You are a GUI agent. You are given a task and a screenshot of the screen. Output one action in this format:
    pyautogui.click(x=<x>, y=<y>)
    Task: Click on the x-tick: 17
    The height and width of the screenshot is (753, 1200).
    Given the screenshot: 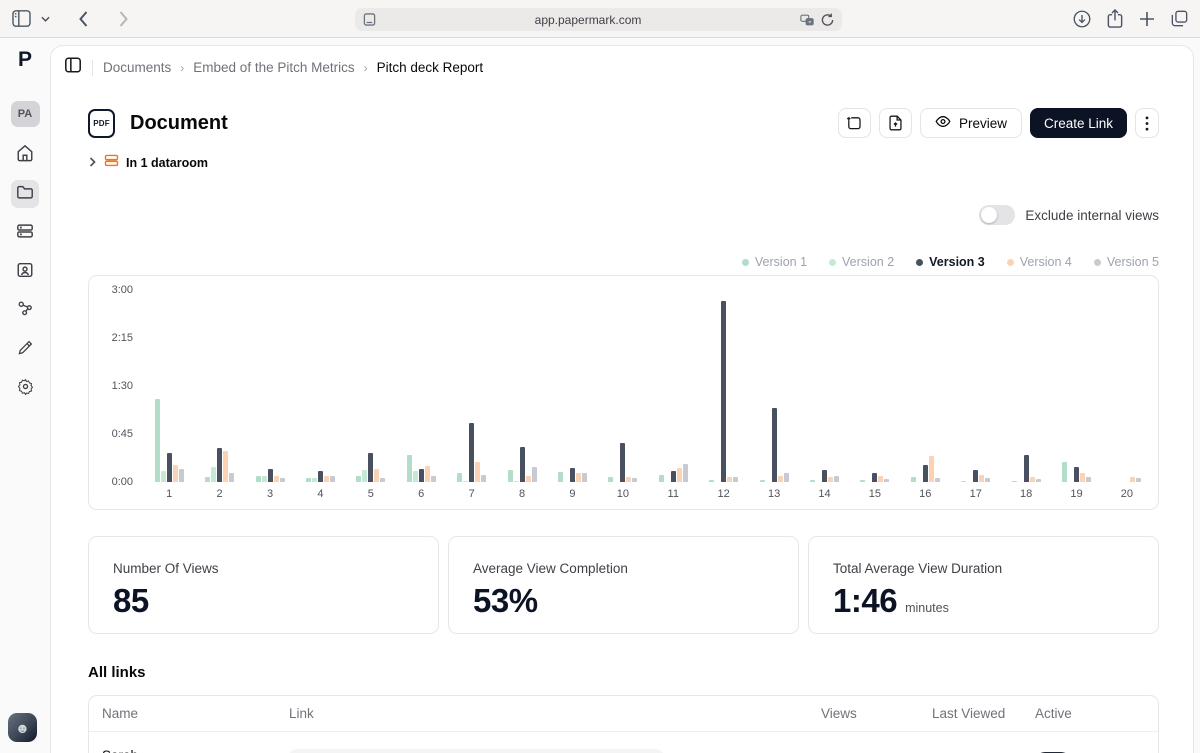 What is the action you would take?
    pyautogui.click(x=975, y=494)
    